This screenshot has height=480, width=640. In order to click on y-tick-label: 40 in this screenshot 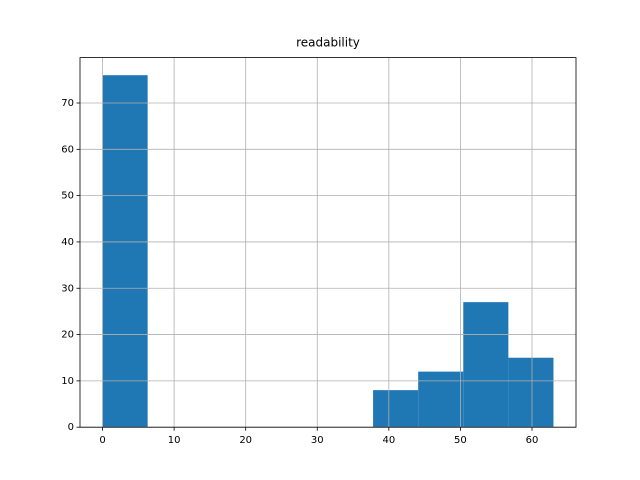, I will do `click(67, 242)`.